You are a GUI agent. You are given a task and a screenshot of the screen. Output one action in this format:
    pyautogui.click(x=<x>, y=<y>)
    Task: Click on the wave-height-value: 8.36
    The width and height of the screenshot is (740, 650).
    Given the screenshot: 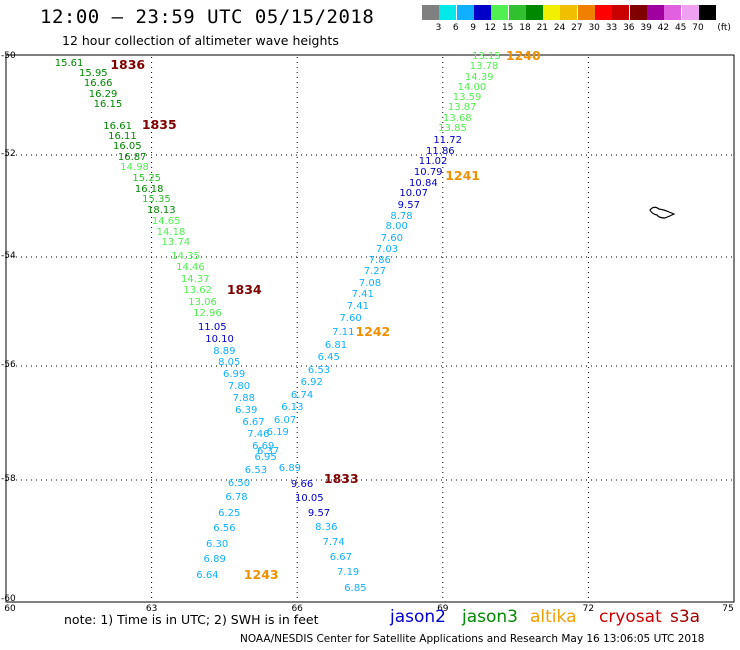 What is the action you would take?
    pyautogui.click(x=326, y=527)
    